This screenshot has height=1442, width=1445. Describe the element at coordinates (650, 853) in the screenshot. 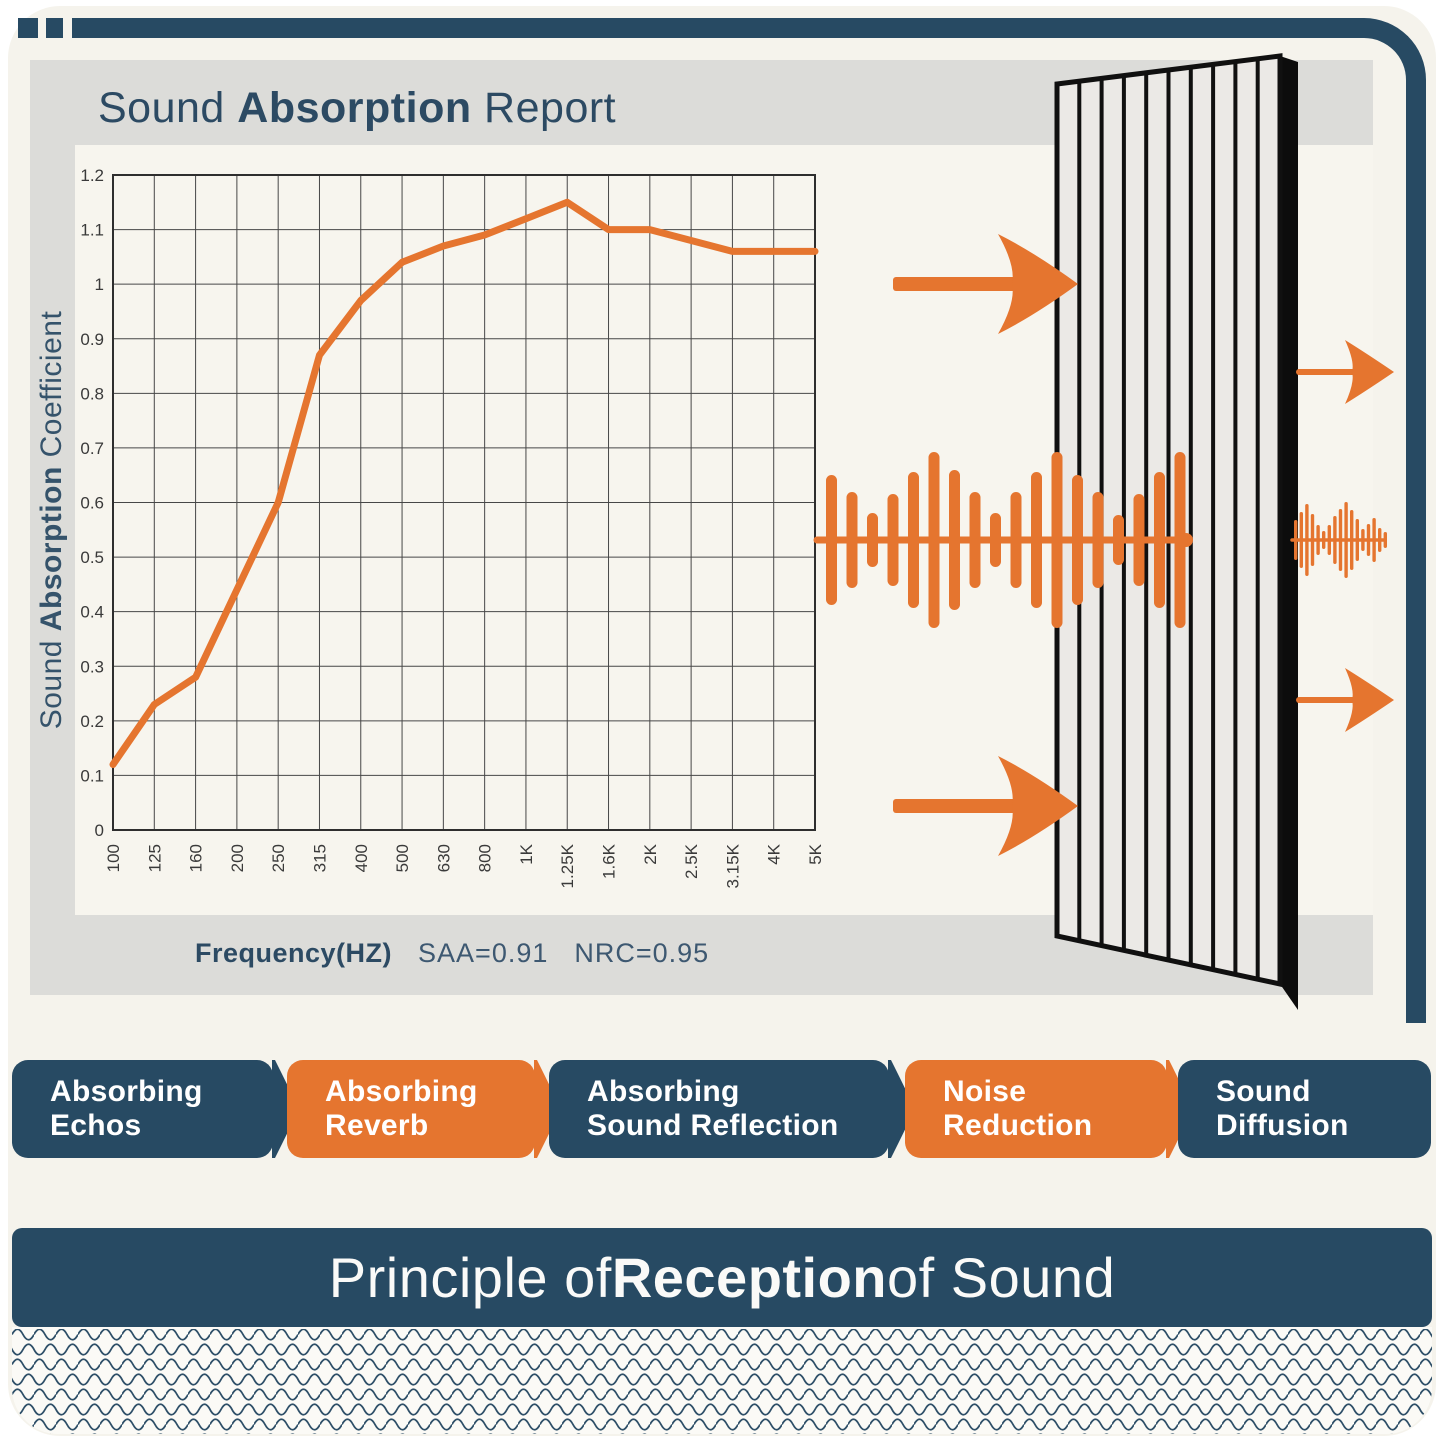

I see `svg-text: 2K` at that location.